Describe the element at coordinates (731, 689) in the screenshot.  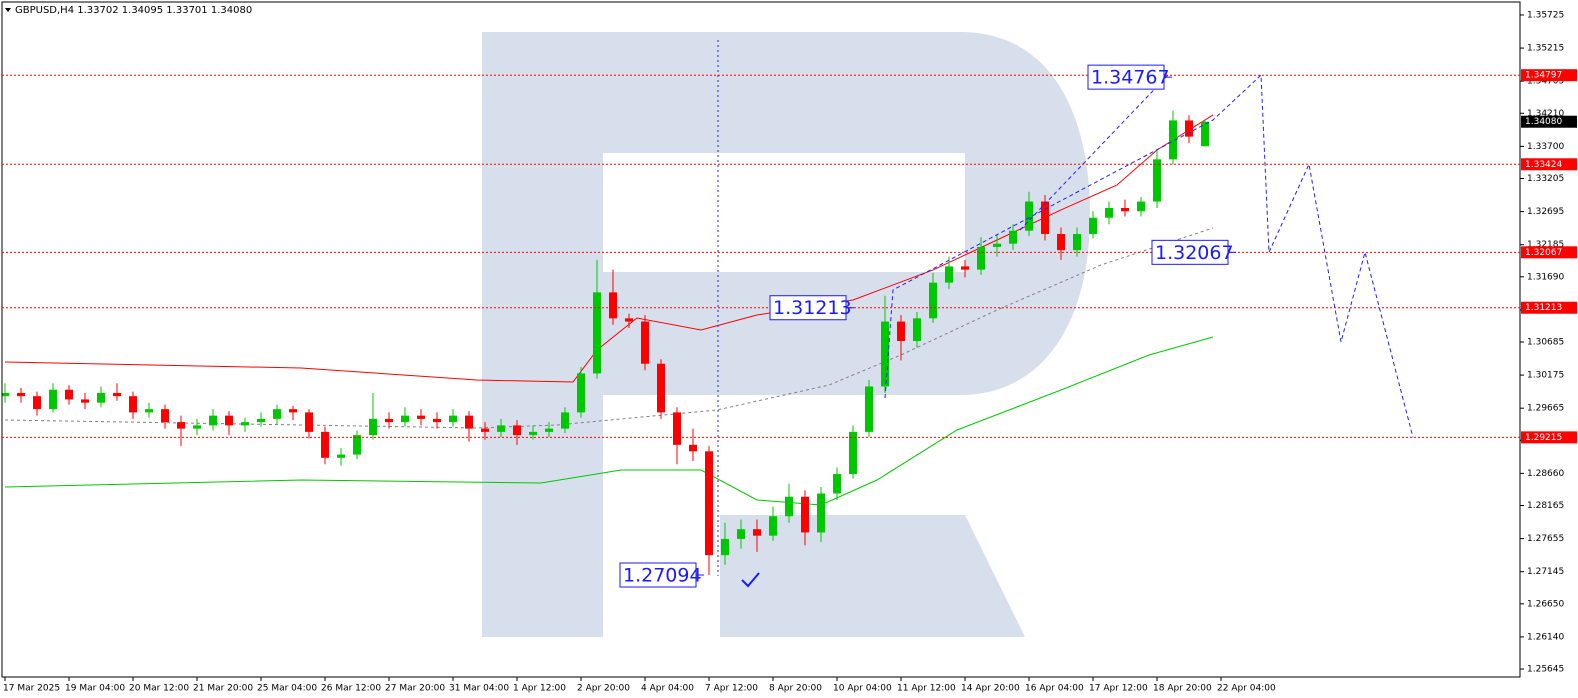
I see `x-tick-label: 7 Apr 12:00` at that location.